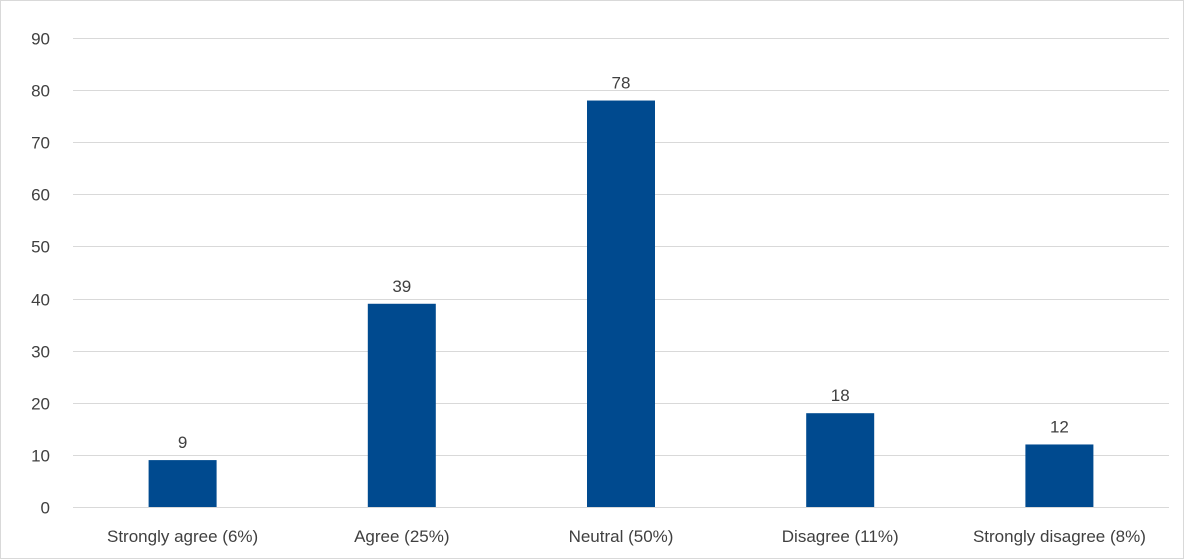 This screenshot has height=560, width=1184. What do you see at coordinates (40, 404) in the screenshot?
I see `y-tick-label-20: 20` at bounding box center [40, 404].